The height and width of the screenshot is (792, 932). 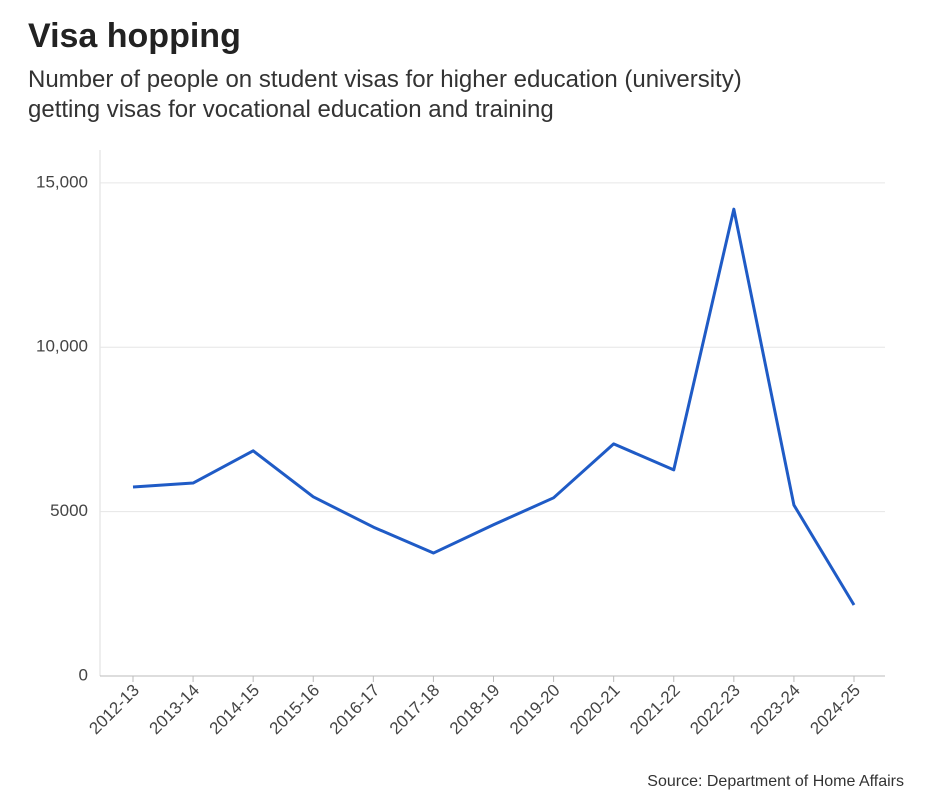 What do you see at coordinates (83, 674) in the screenshot?
I see `y-tick-label: 0` at bounding box center [83, 674].